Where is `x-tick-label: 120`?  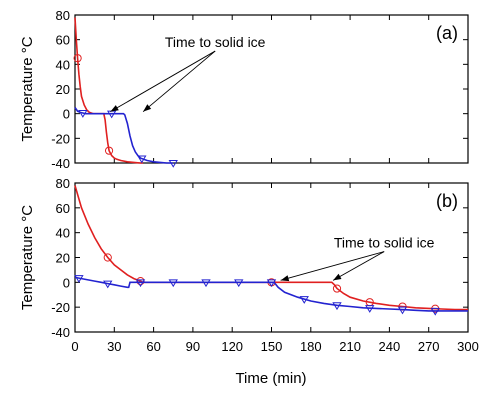
x-tick-label: 120 is located at coordinates (232, 346).